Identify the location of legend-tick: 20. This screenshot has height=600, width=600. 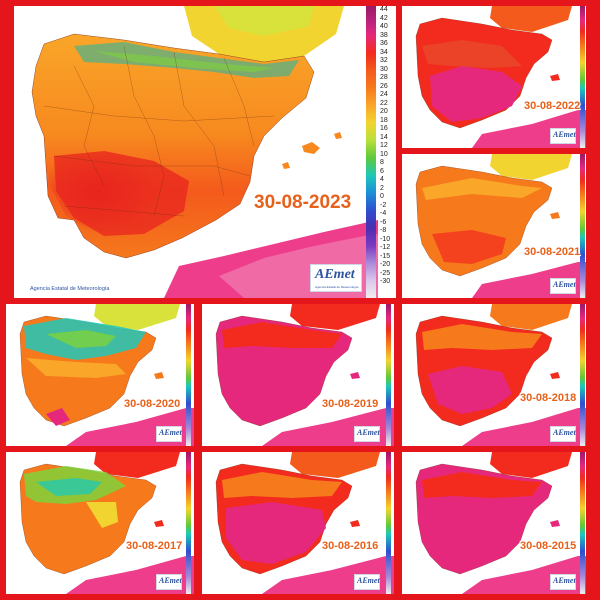
(384, 111).